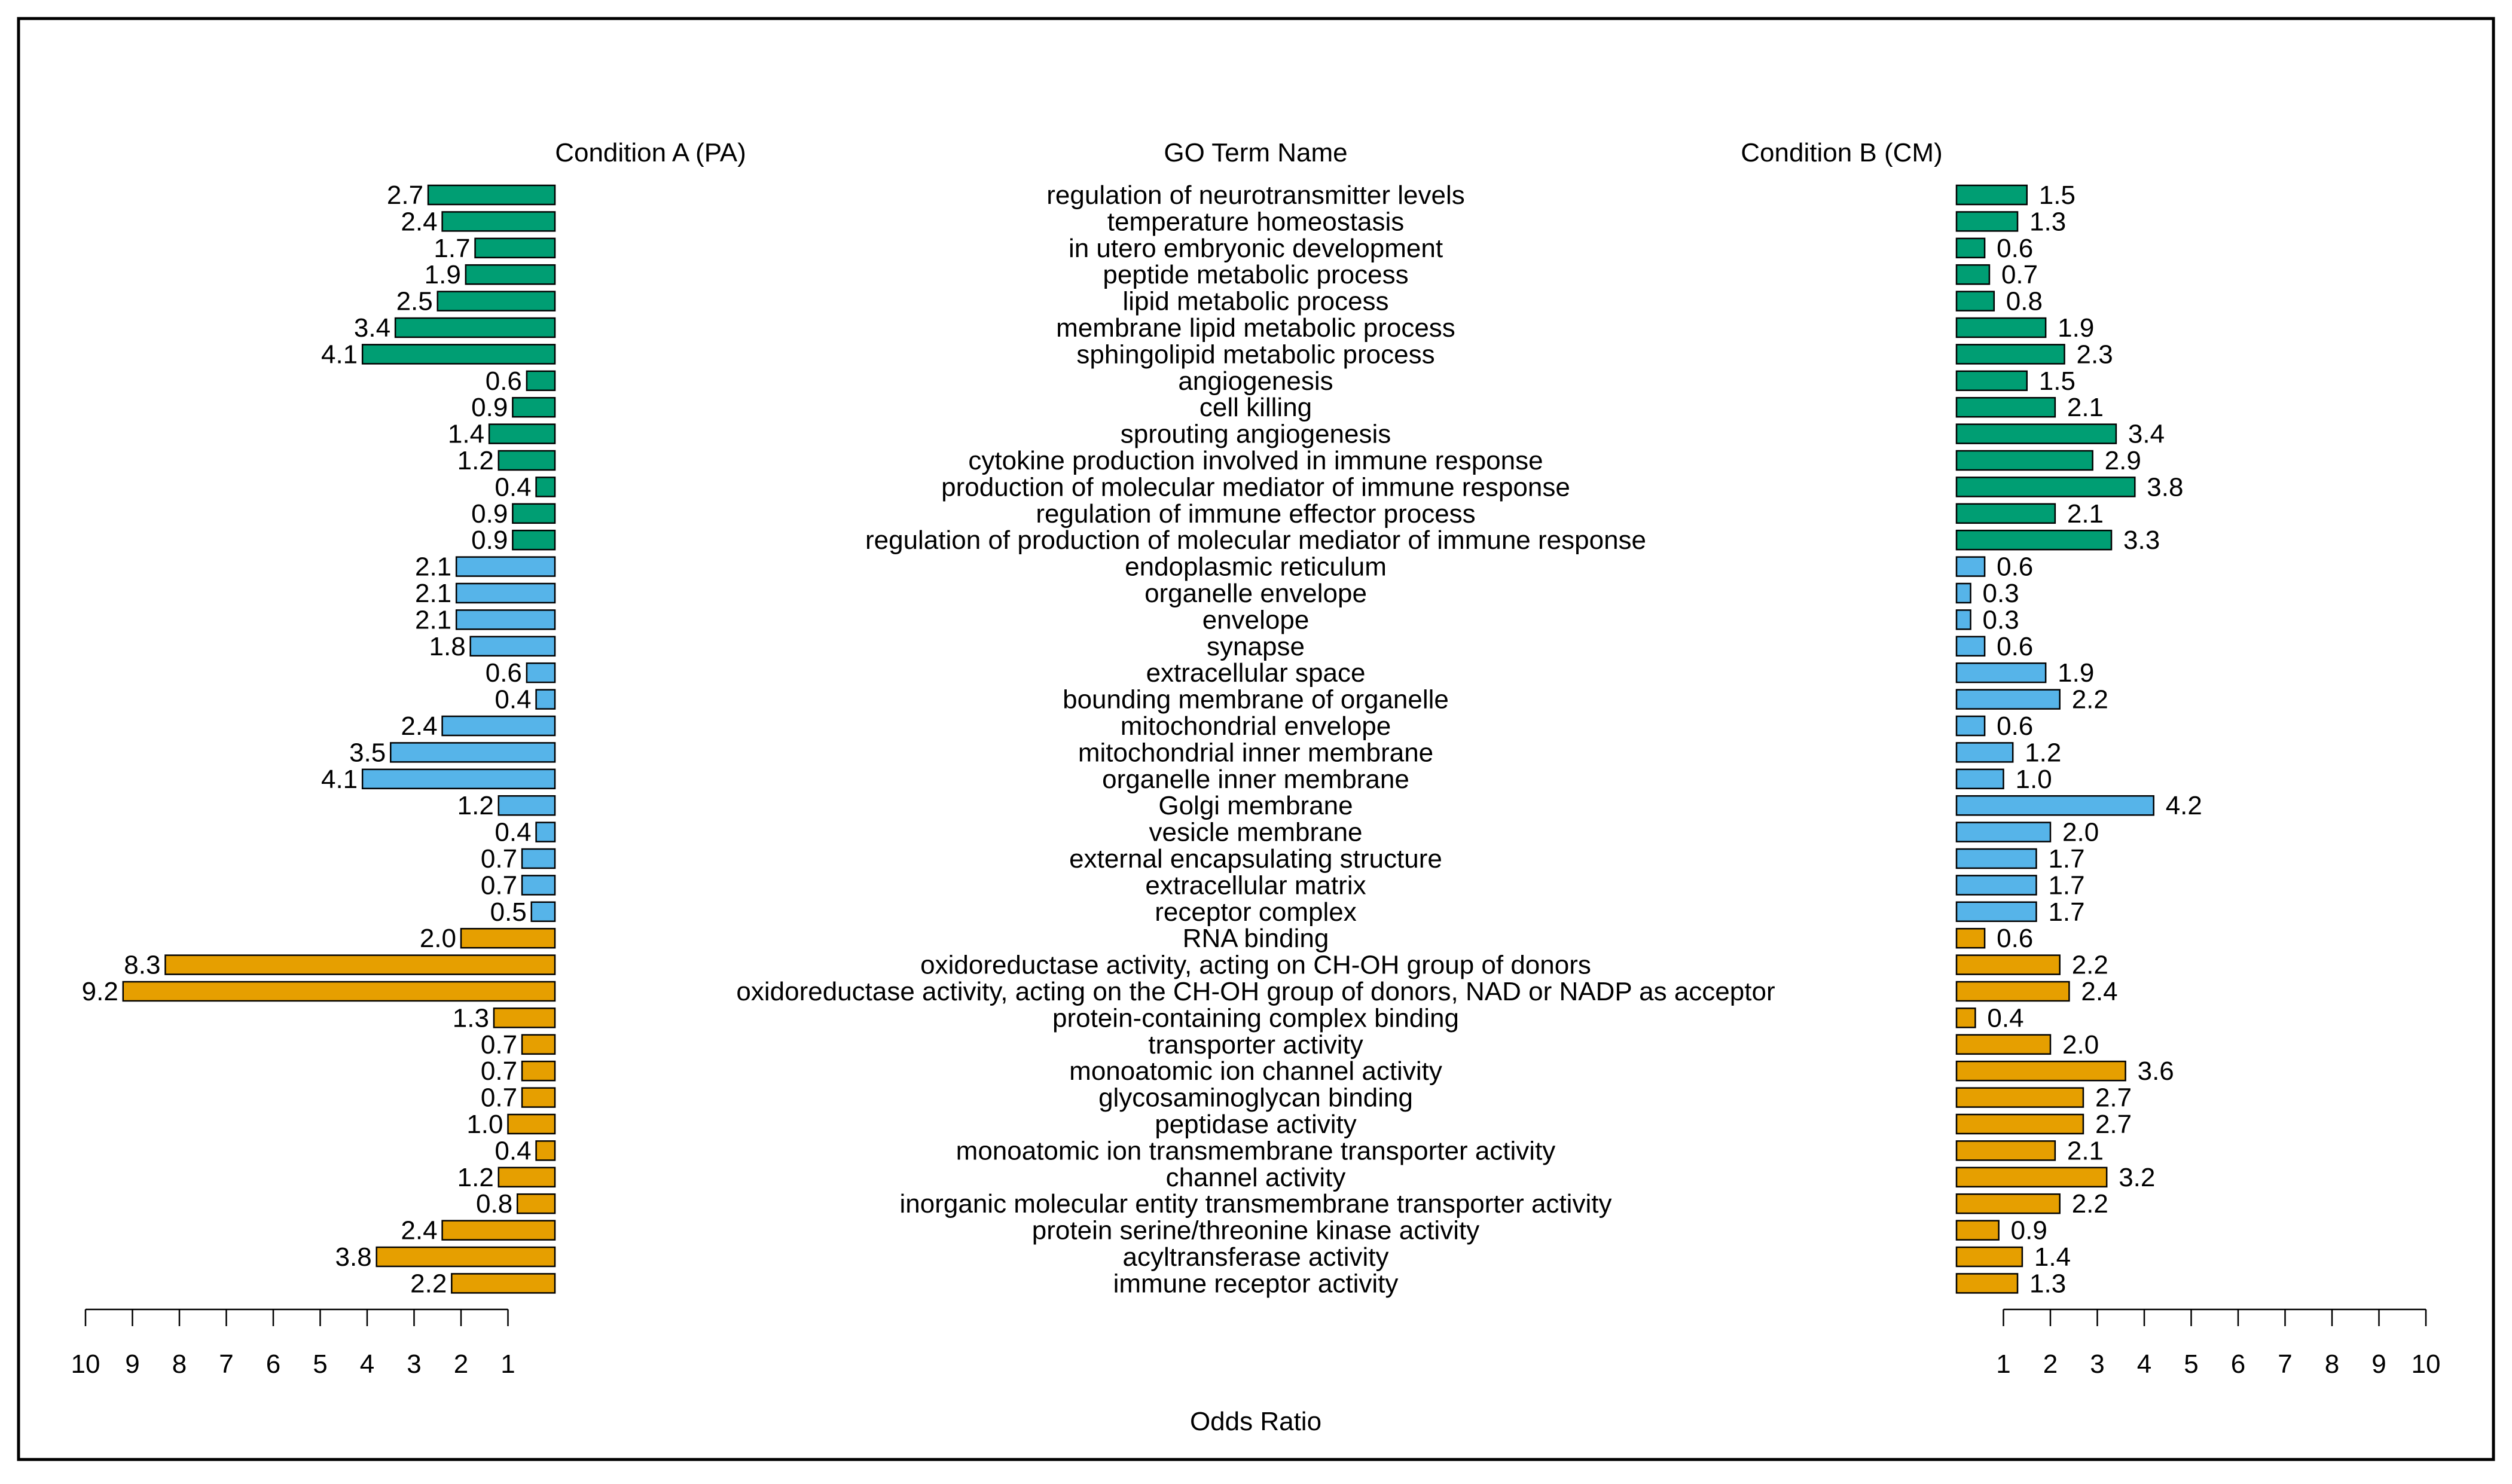  Describe the element at coordinates (2144, 1364) in the screenshot. I see `right-axis-tick-label: 4` at that location.